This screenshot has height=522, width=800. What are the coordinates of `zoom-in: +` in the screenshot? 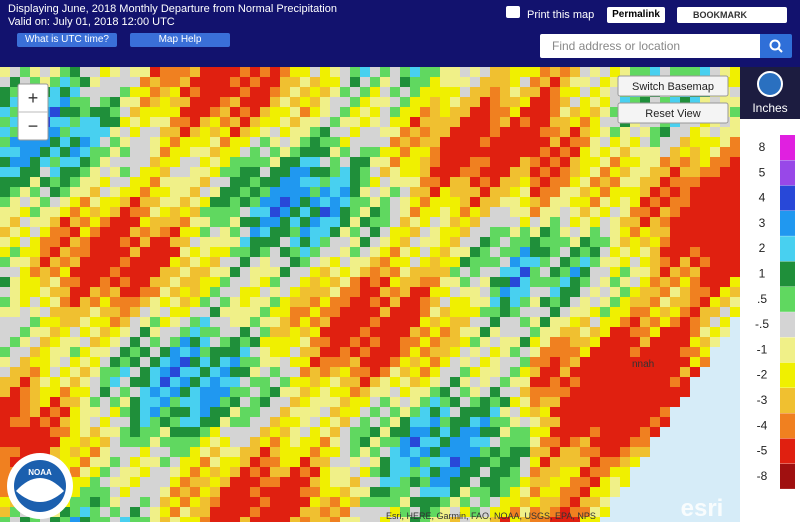 It's located at (33, 98).